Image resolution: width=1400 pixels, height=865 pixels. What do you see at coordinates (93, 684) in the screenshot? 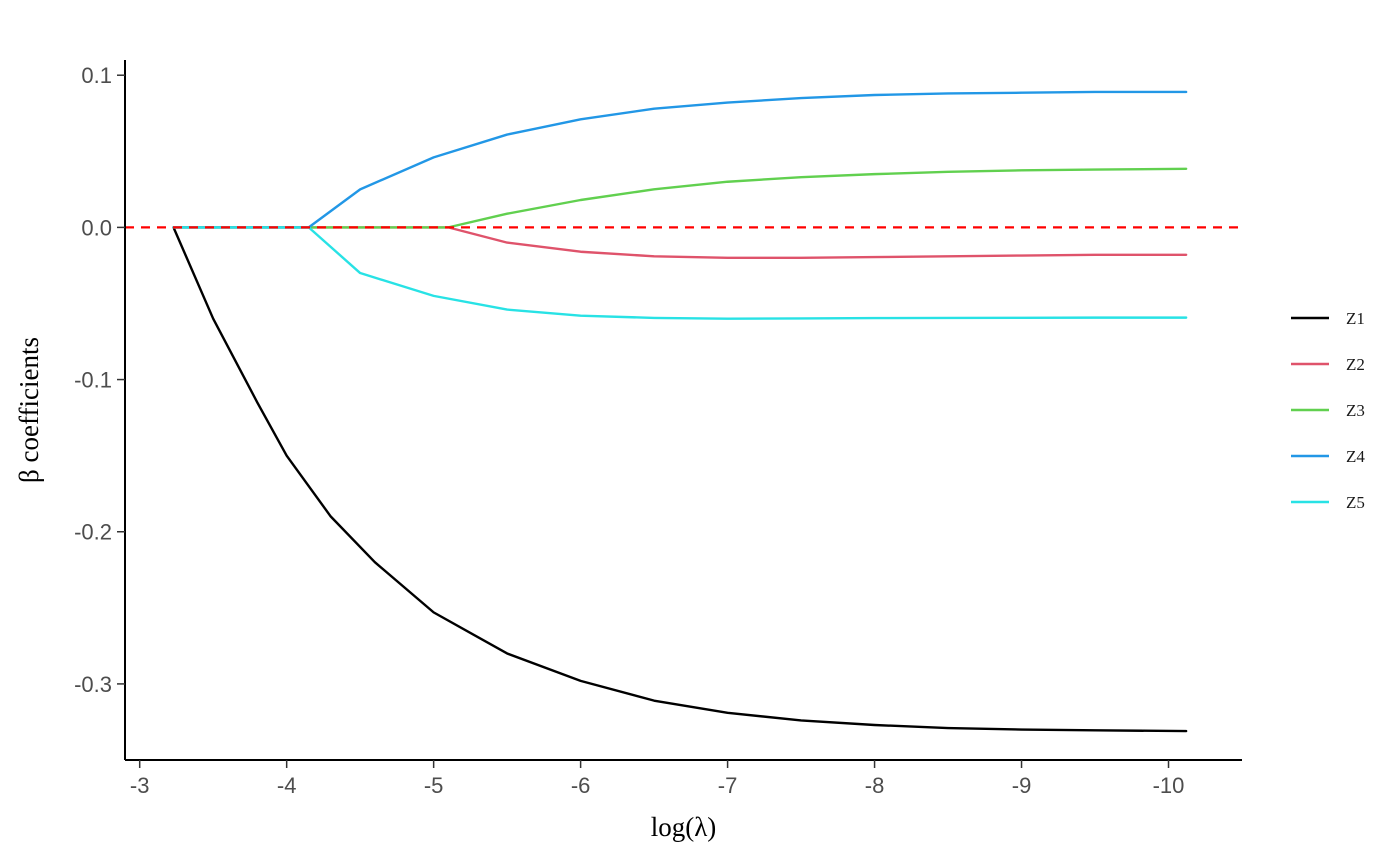
I see `y-tick-label: -0.3` at bounding box center [93, 684].